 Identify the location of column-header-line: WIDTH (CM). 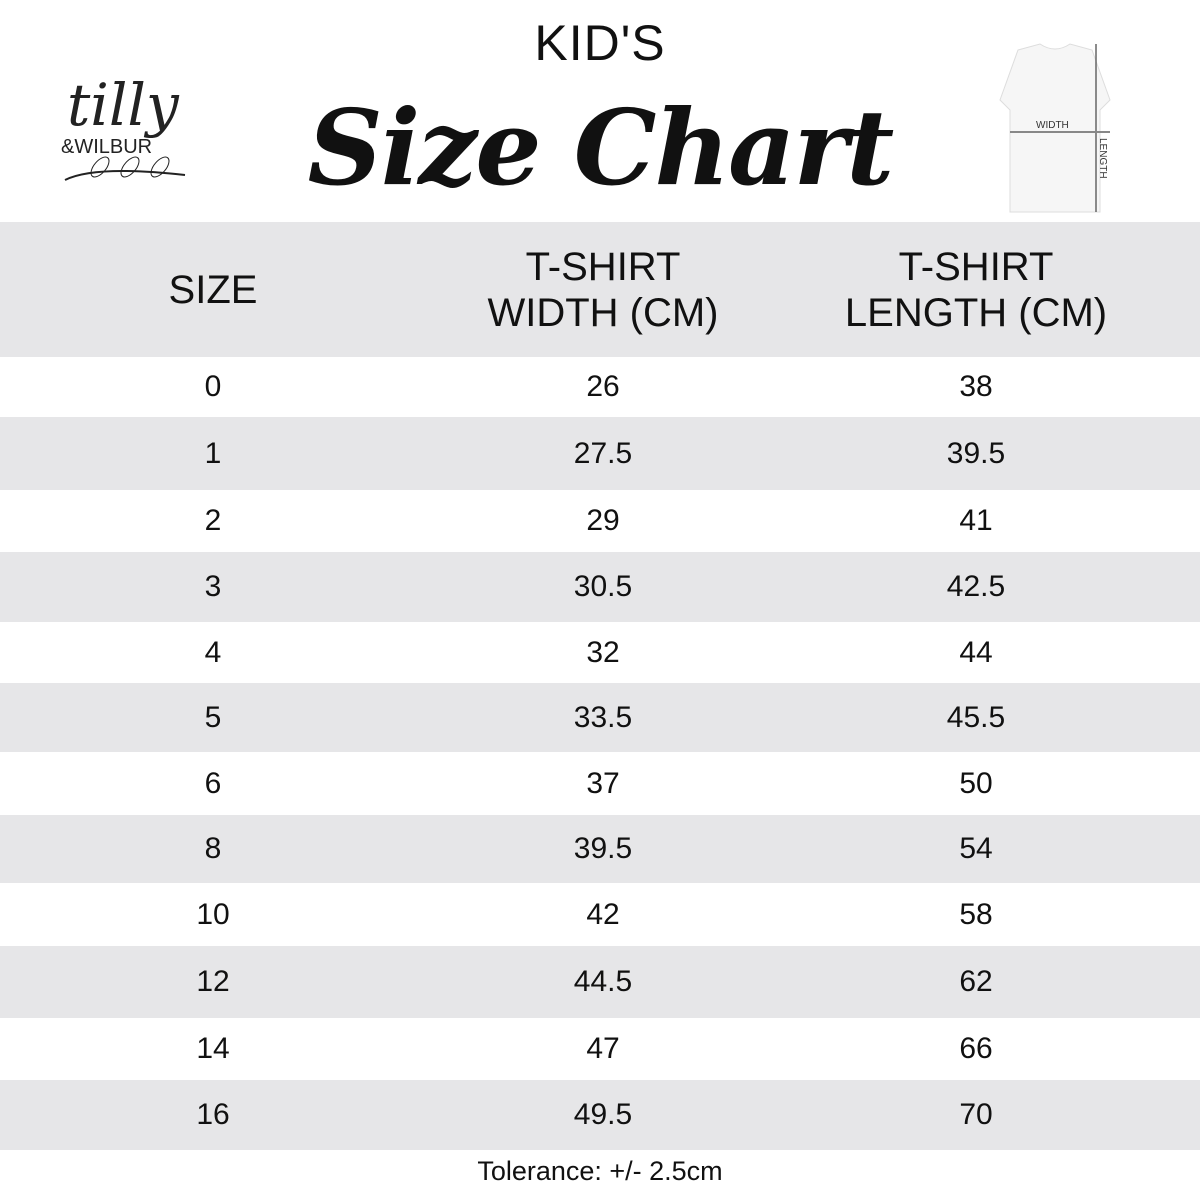
(603, 312).